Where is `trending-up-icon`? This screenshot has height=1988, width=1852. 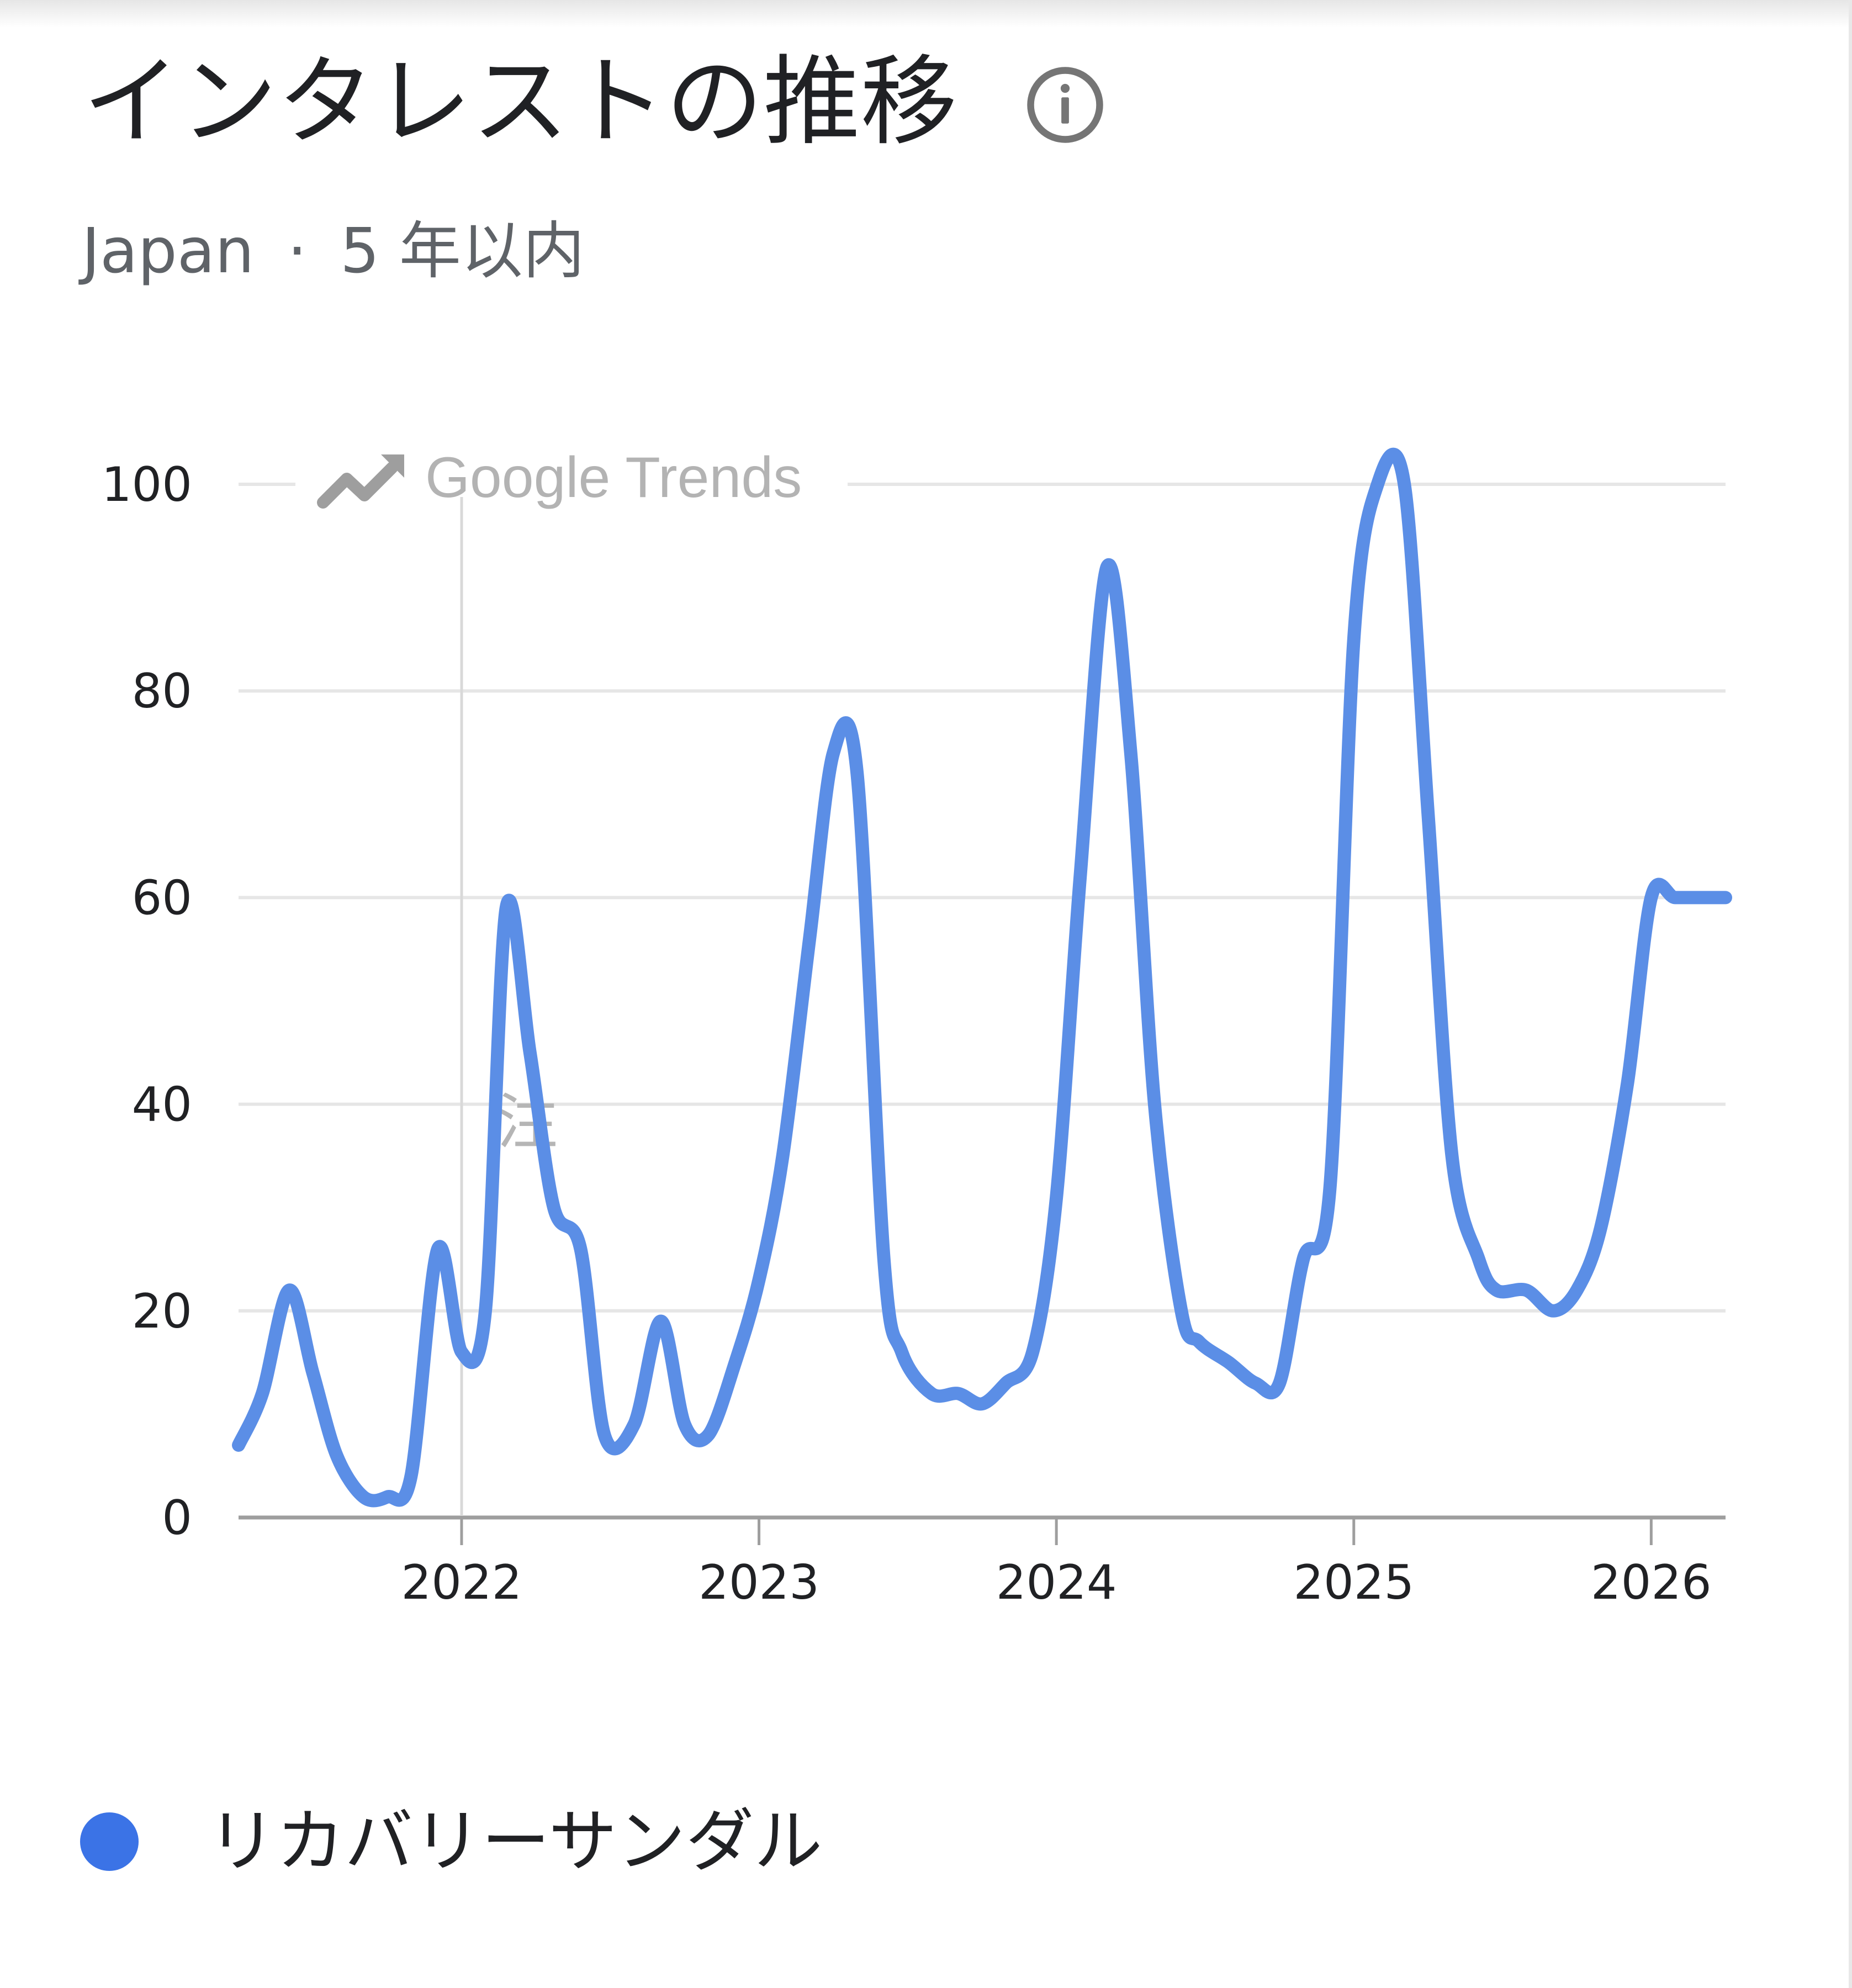
trending-up-icon is located at coordinates (358, 485).